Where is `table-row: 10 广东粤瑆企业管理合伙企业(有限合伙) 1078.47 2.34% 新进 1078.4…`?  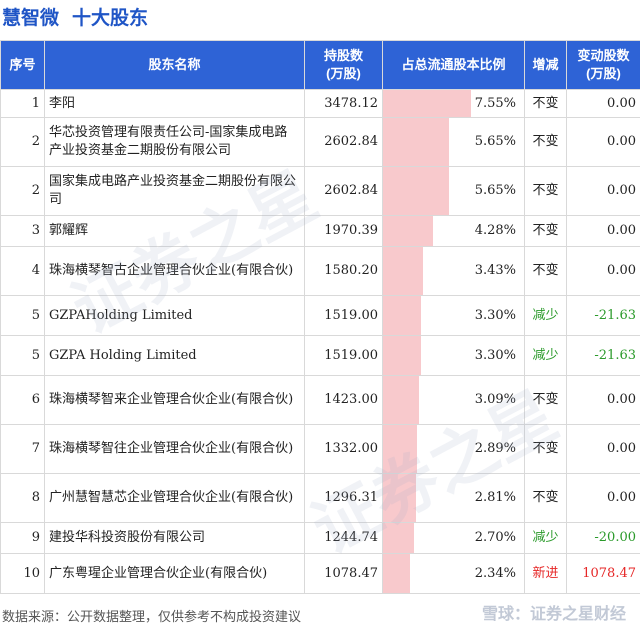 table-row: 10 广东粤瑆企业管理合伙企业(有限合伙) 1078.47 2.34% 新进 1078.4… is located at coordinates (320, 573).